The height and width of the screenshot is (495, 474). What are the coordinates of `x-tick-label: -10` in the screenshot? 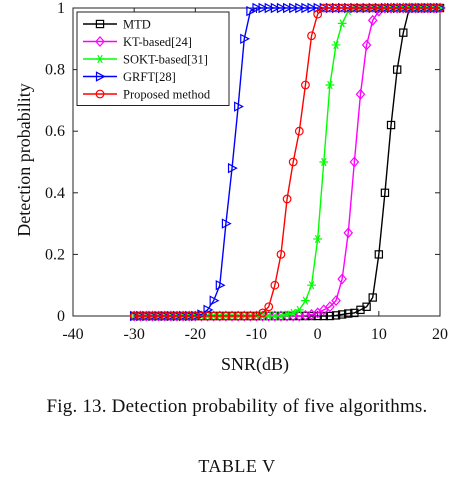 It's located at (256, 334).